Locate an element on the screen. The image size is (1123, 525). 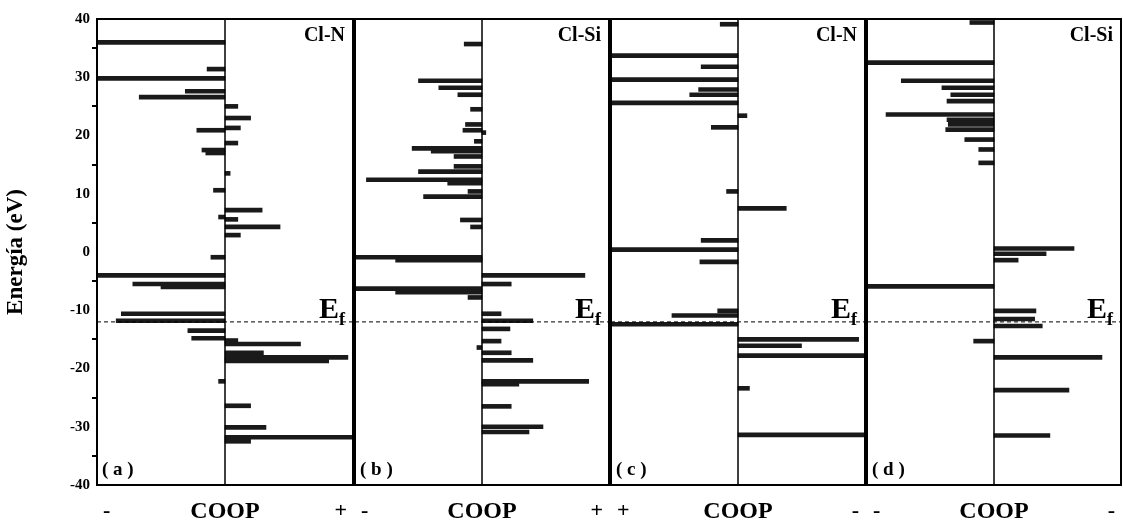
y-tick-label: 20 is located at coordinates (82, 134).